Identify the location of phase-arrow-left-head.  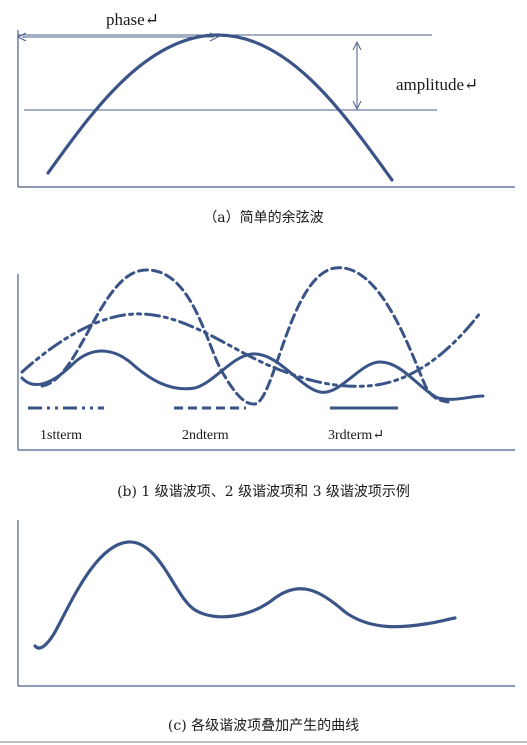
(21, 37).